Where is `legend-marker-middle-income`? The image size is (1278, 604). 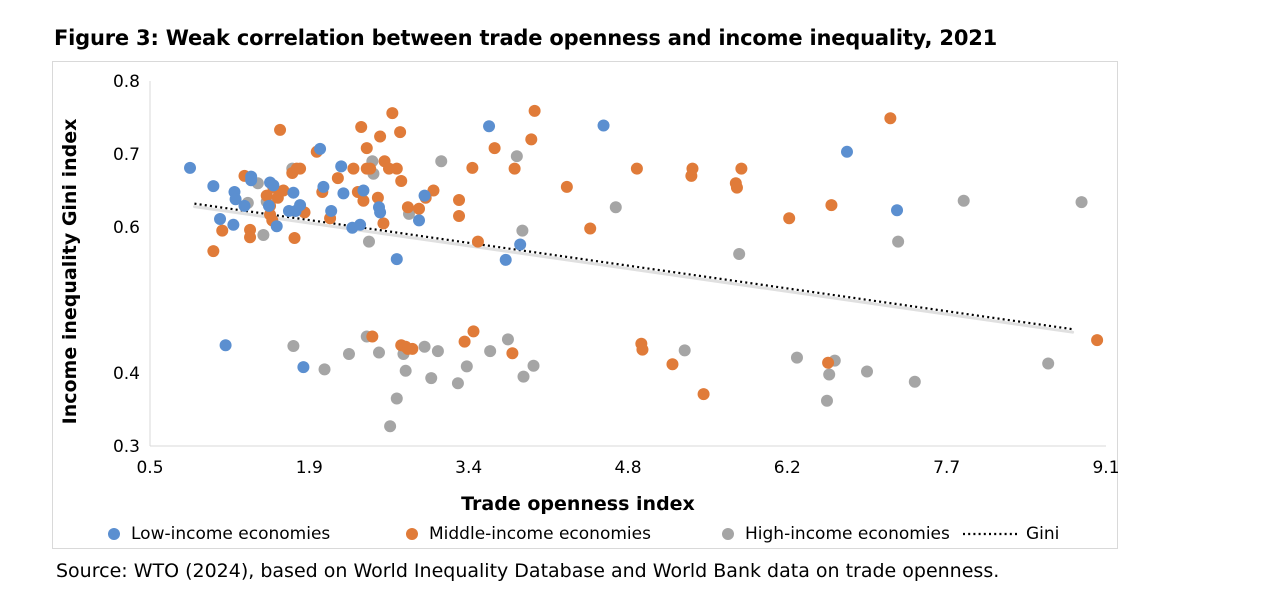
legend-marker-middle-income is located at coordinates (412, 534).